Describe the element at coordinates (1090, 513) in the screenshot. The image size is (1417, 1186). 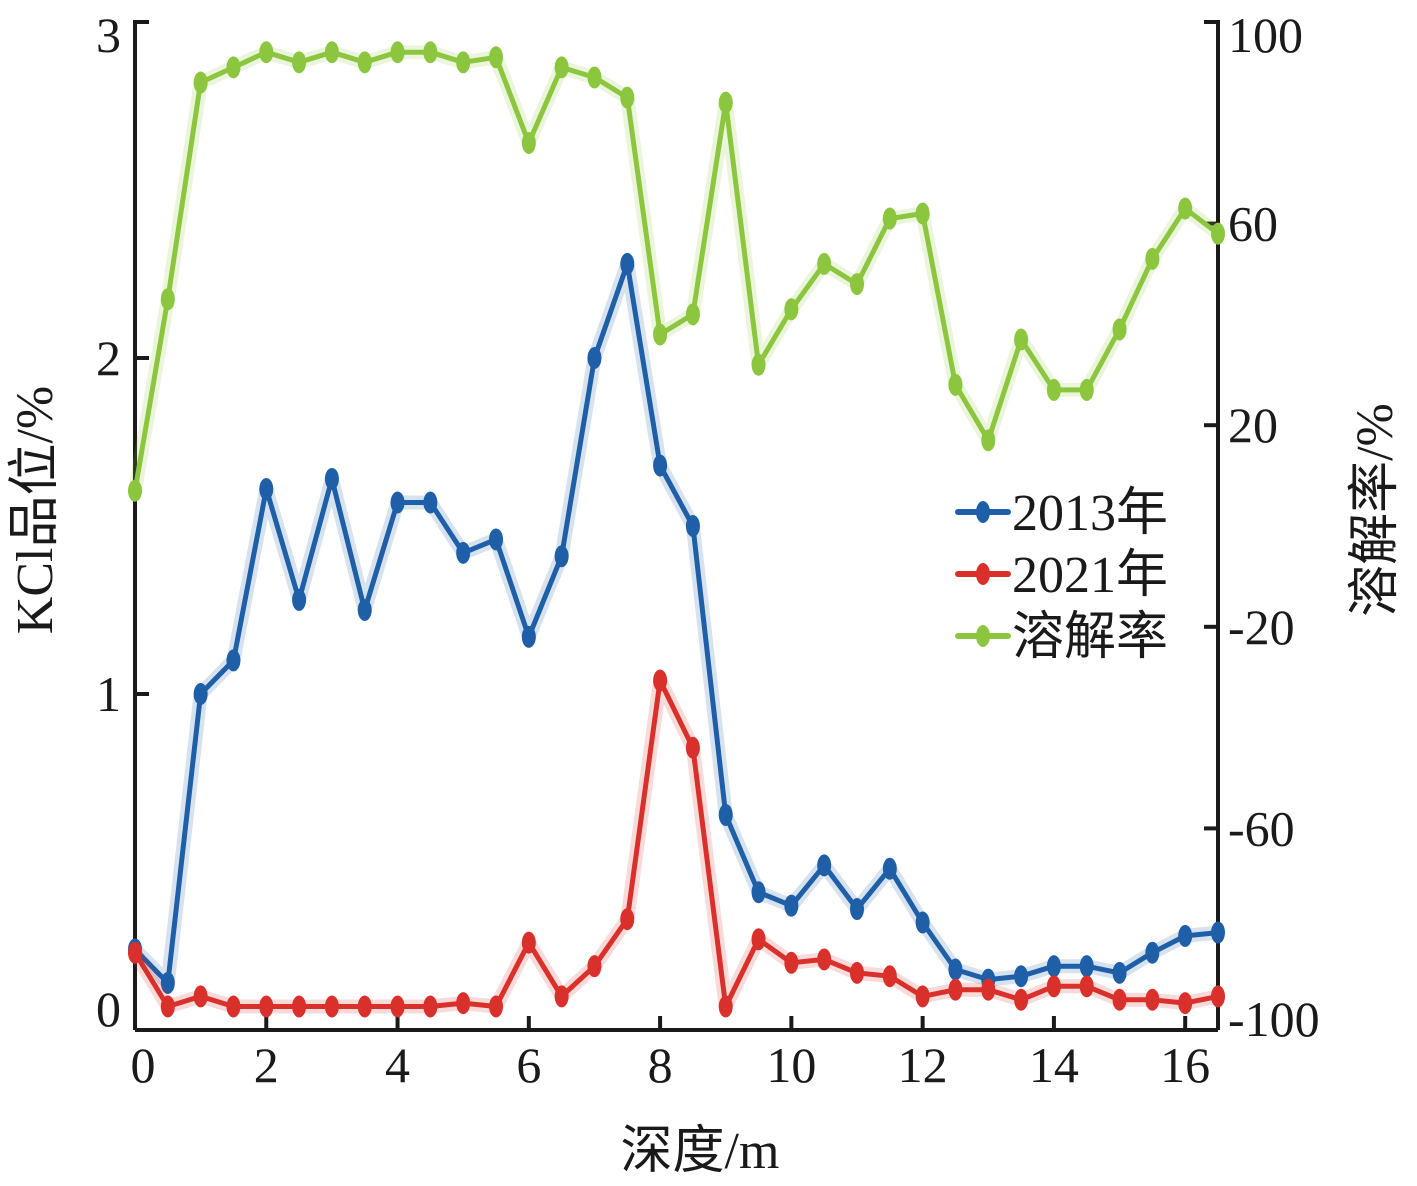
I see `legend-label: 2013年` at that location.